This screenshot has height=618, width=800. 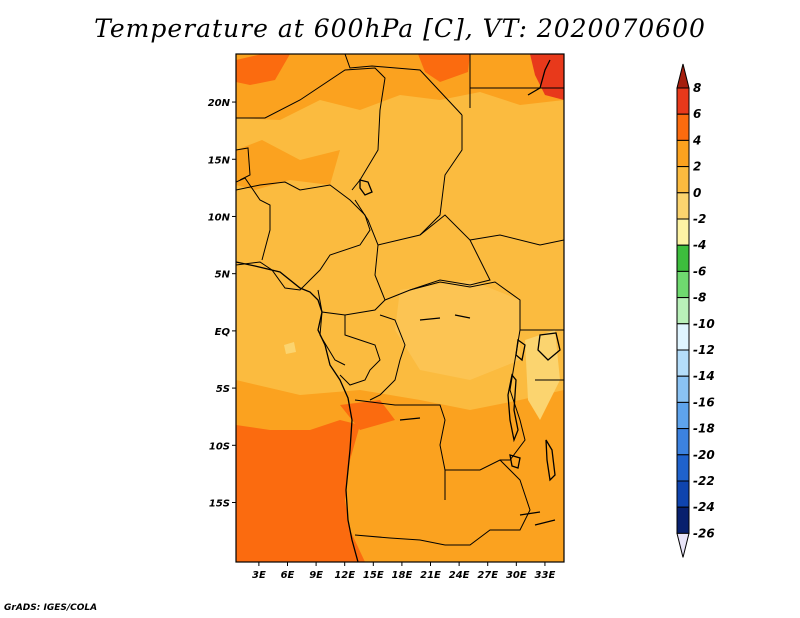 What do you see at coordinates (223, 389) in the screenshot?
I see `lat-tick-label: 5S` at bounding box center [223, 389].